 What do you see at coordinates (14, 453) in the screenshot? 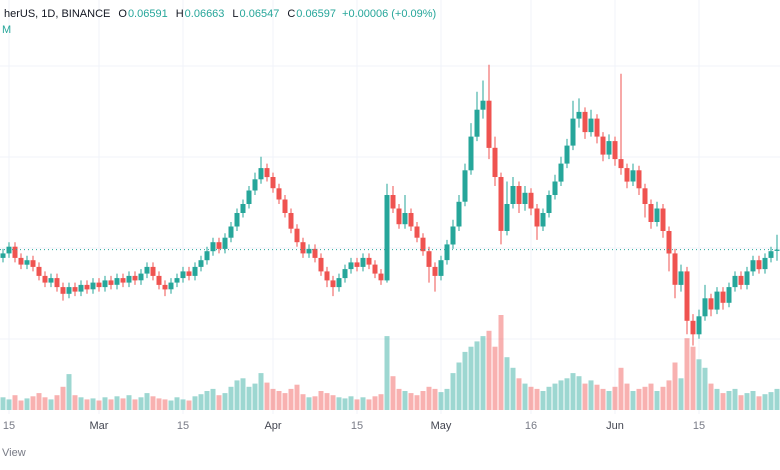
I see `tradingview-watermark: View` at bounding box center [14, 453].